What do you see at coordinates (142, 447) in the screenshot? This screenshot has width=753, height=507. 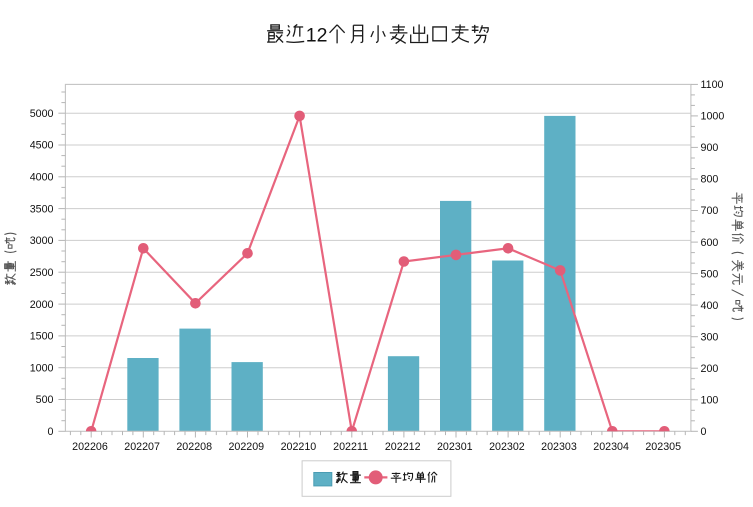 I see `svg-text: 202207` at bounding box center [142, 447].